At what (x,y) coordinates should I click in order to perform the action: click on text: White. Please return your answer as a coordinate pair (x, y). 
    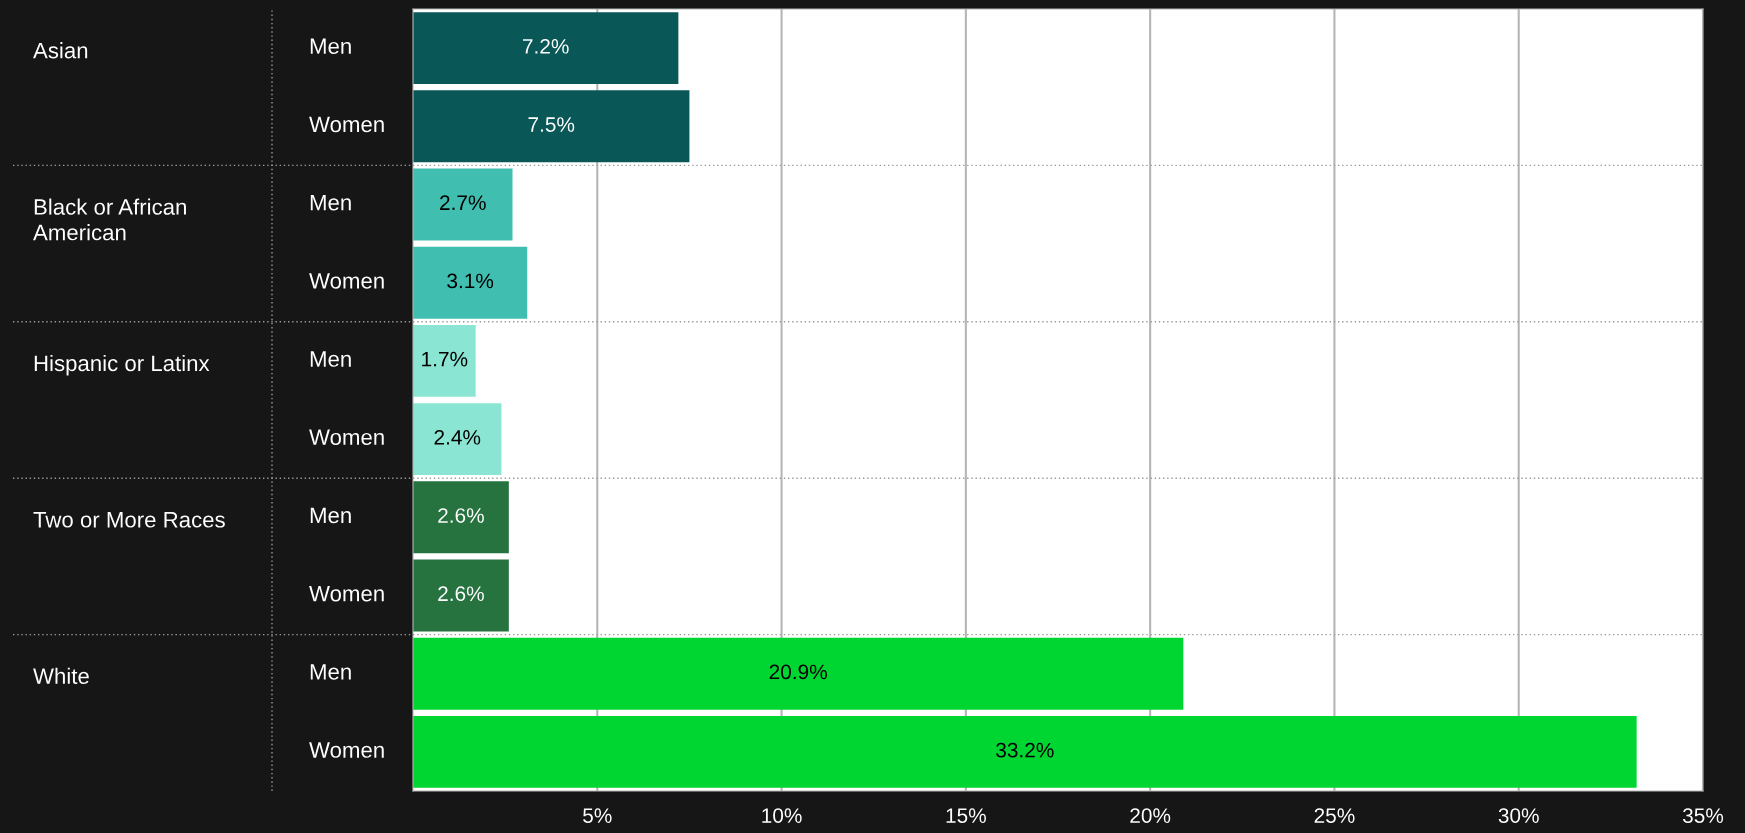
    Looking at the image, I should click on (61, 676).